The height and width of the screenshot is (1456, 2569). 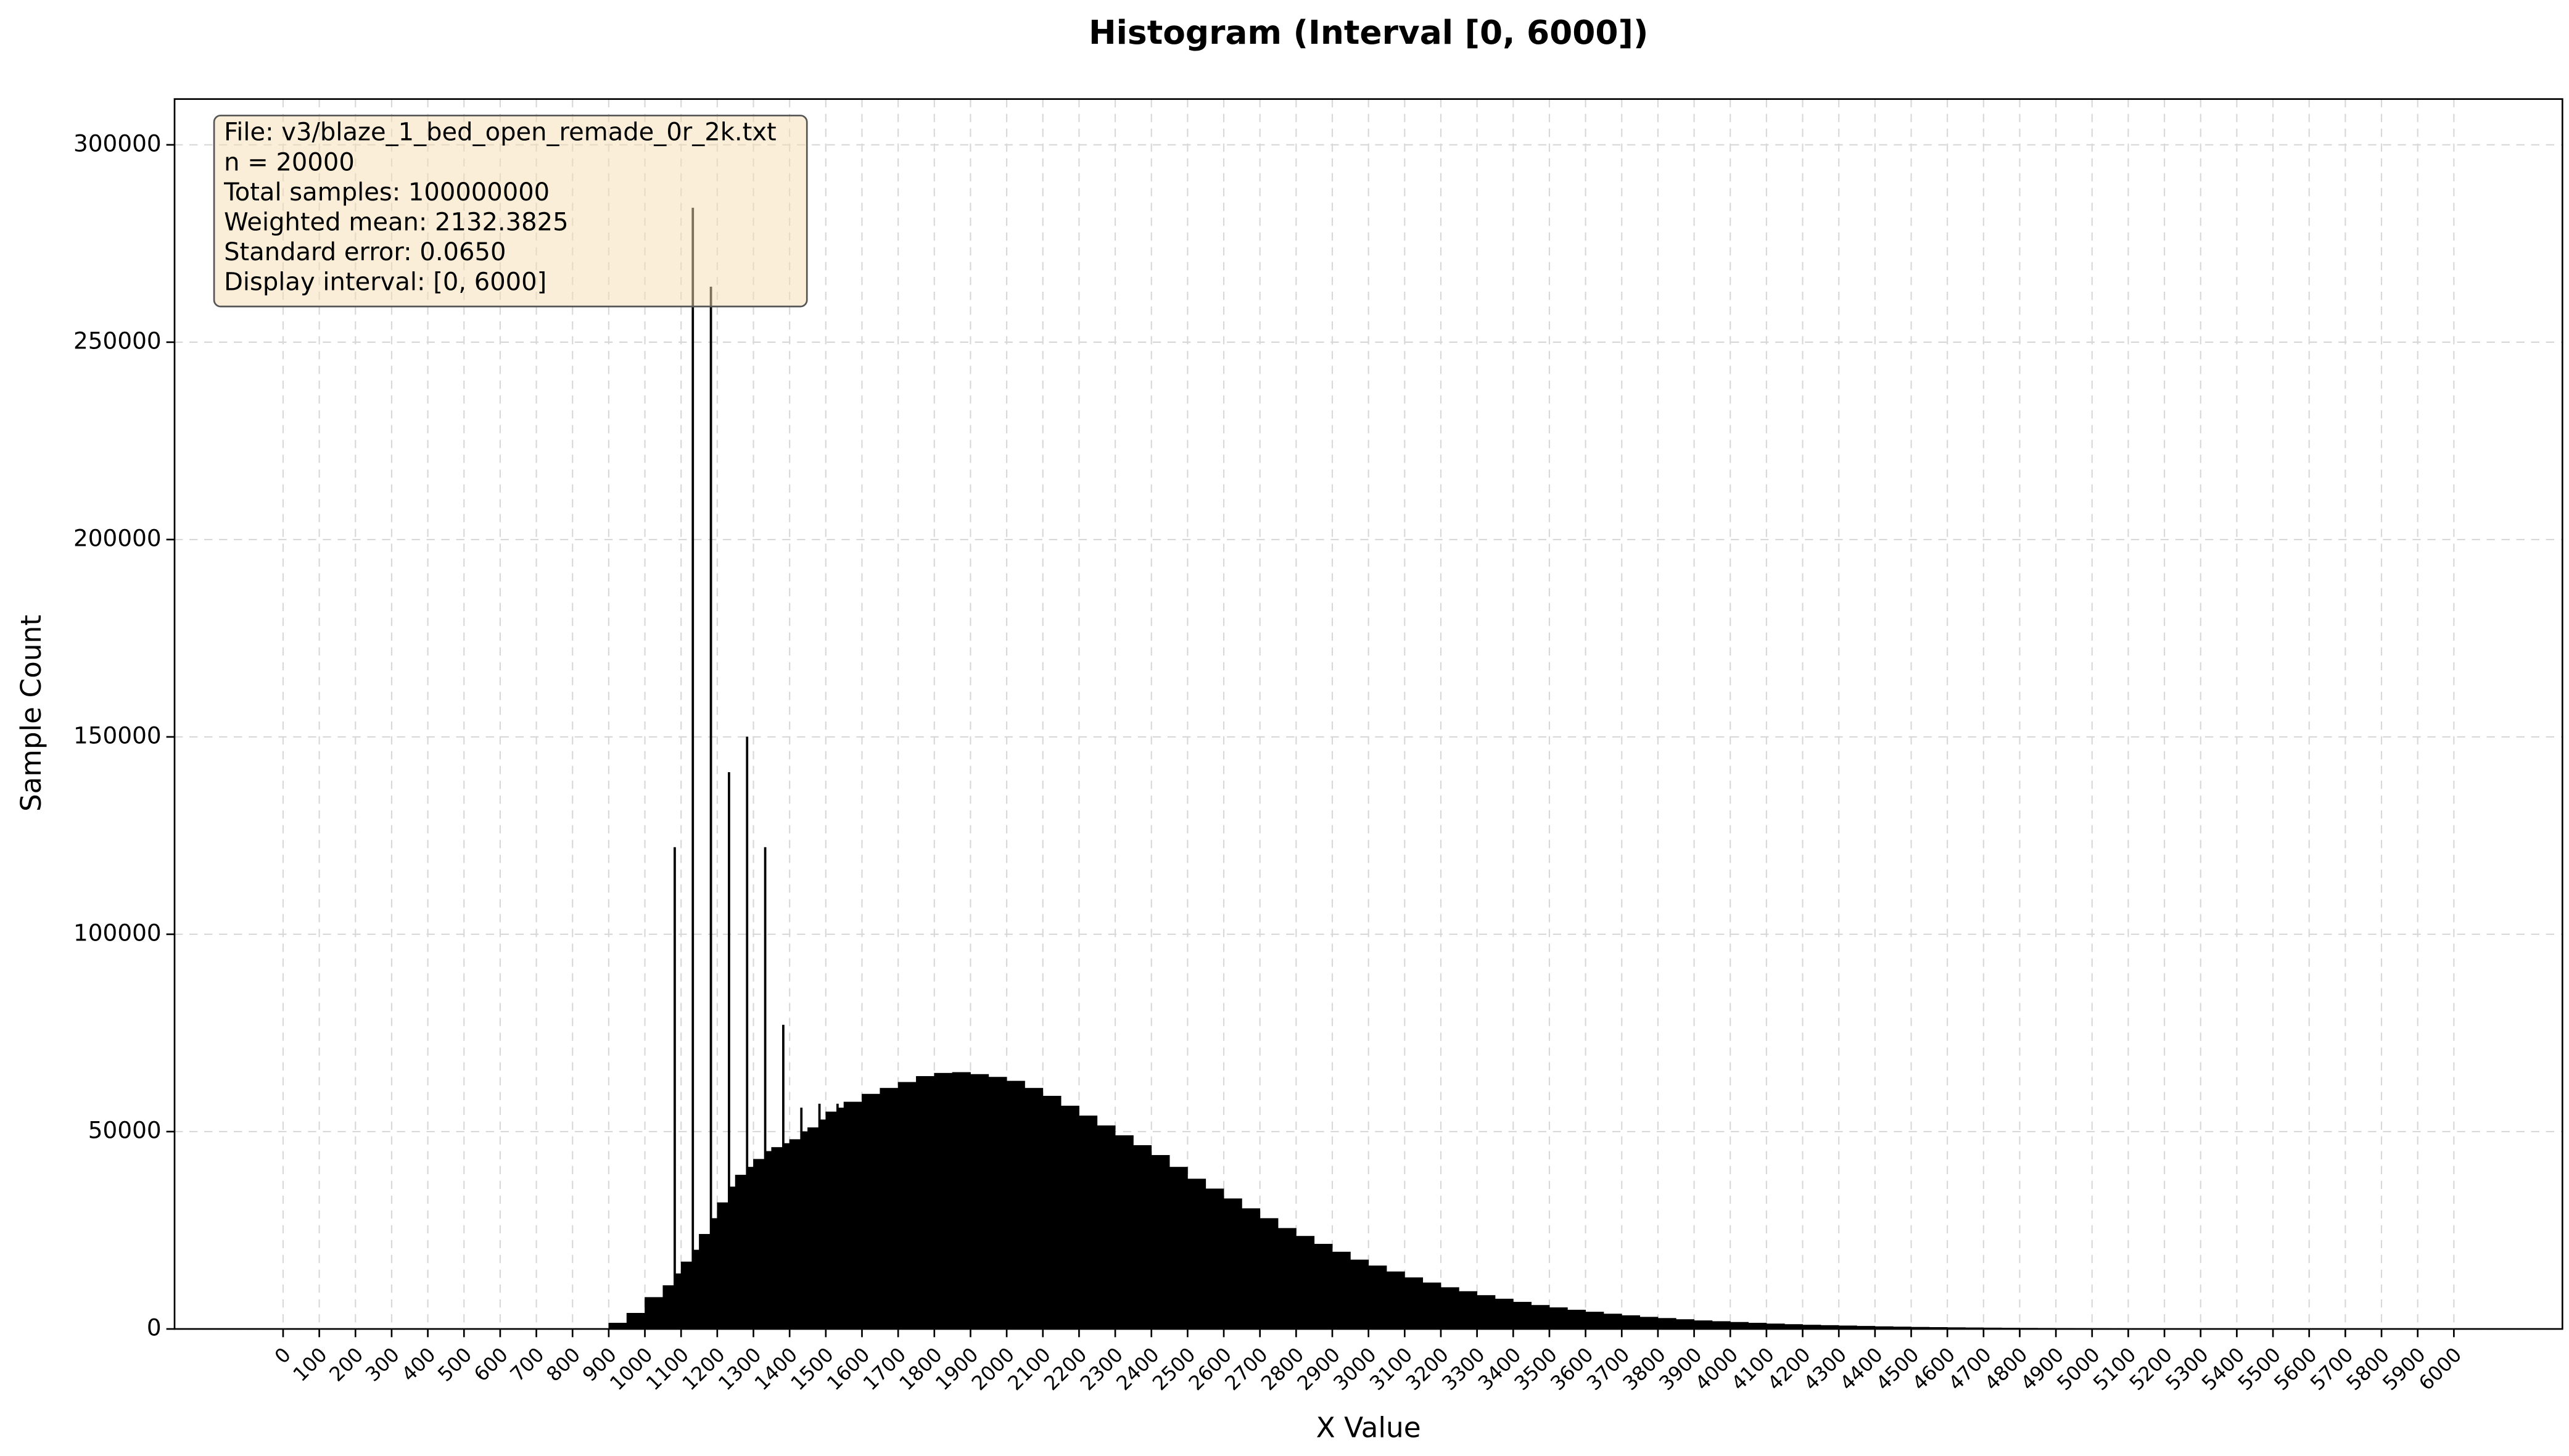 I want to click on info-line: Display interval: [0, 6000], so click(x=385, y=282).